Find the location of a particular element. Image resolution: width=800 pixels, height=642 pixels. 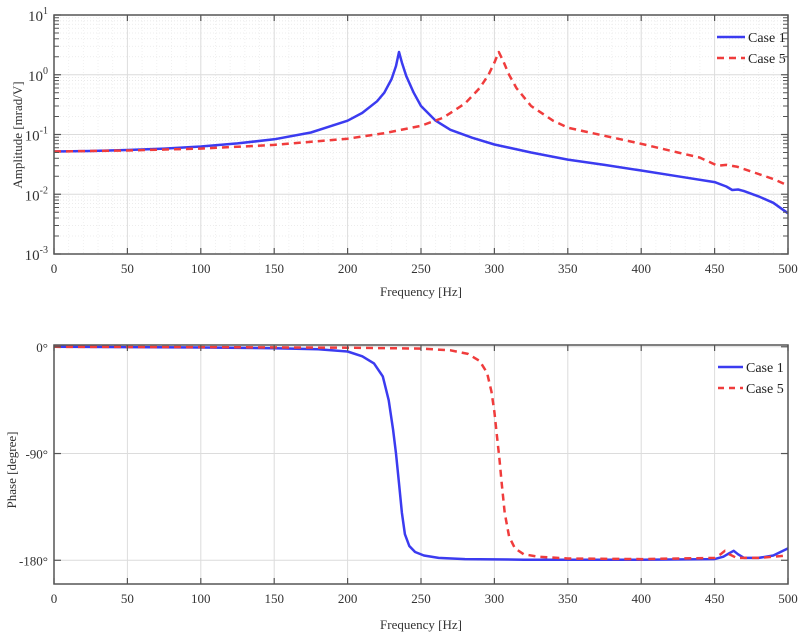

phase-legend: Case 1 Case 5 is located at coordinates (751, 379).